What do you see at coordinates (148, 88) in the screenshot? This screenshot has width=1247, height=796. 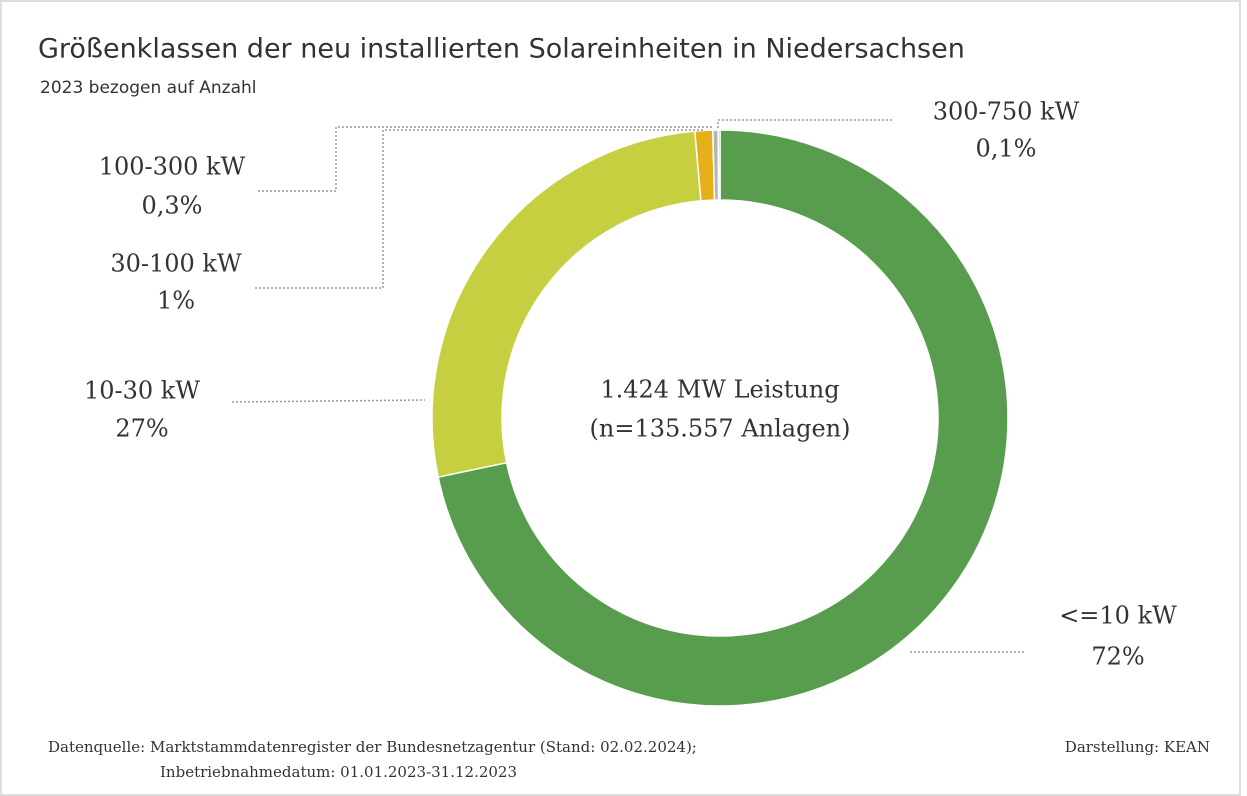 I see `chart-subtitle: 2023 bezogen auf Anzahl` at bounding box center [148, 88].